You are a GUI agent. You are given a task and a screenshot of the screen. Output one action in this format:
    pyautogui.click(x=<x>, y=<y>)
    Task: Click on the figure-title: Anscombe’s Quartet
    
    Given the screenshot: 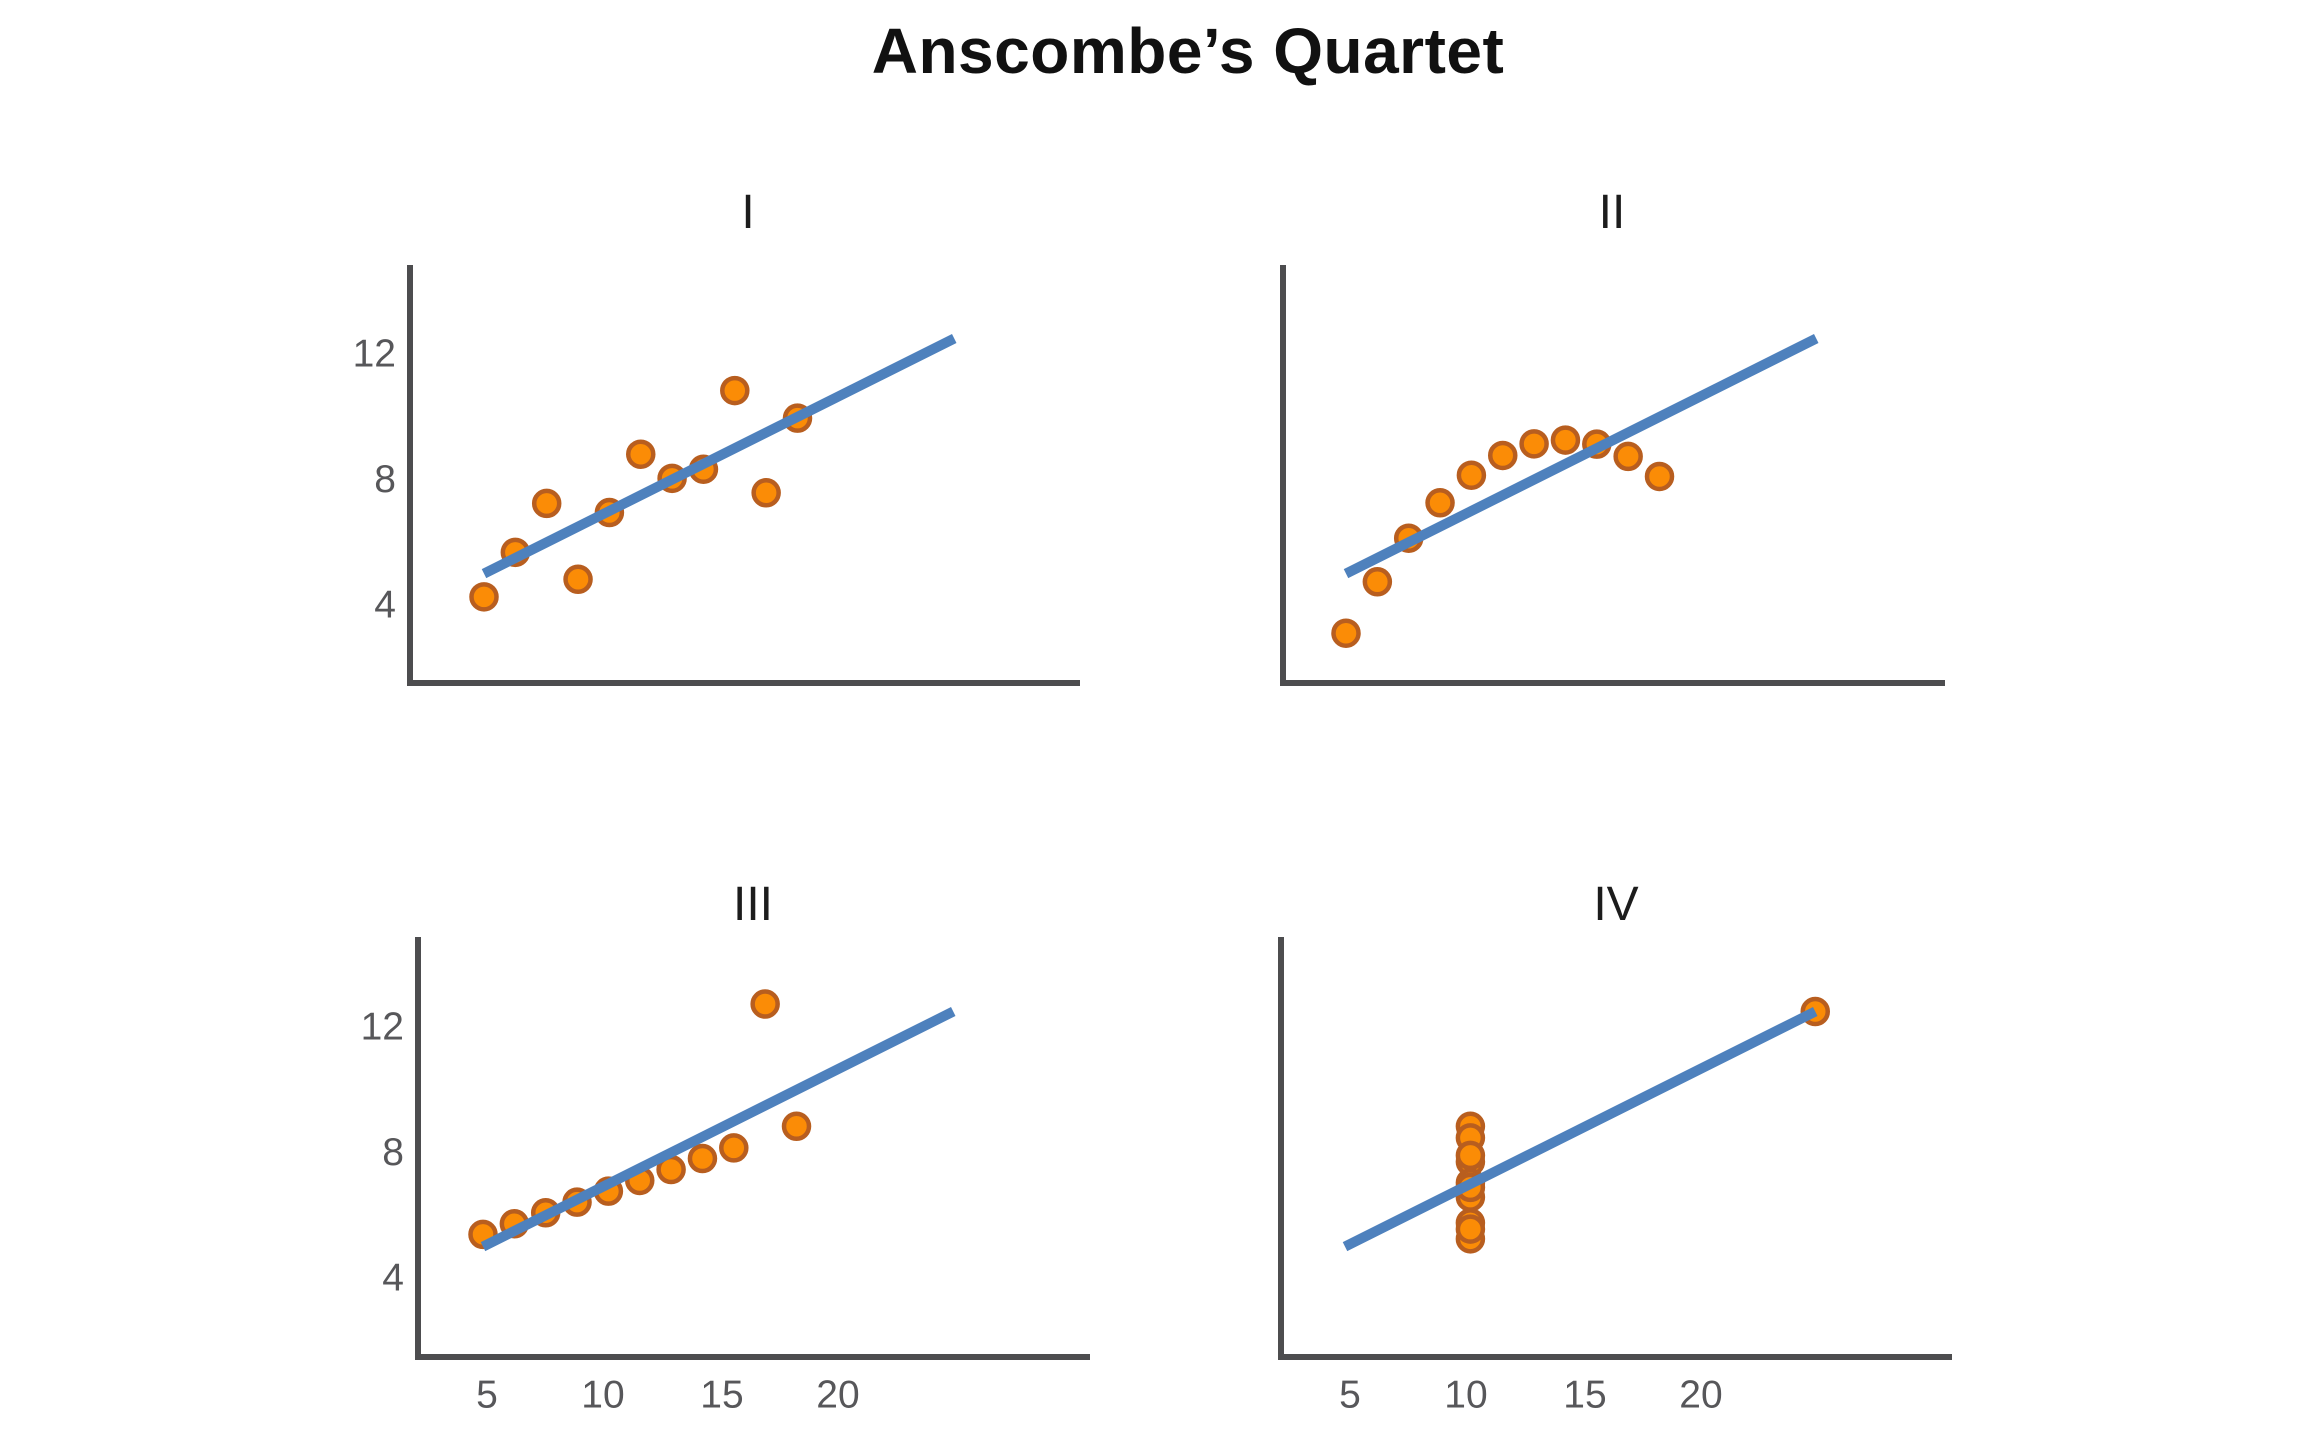 What is the action you would take?
    pyautogui.click(x=1188, y=51)
    